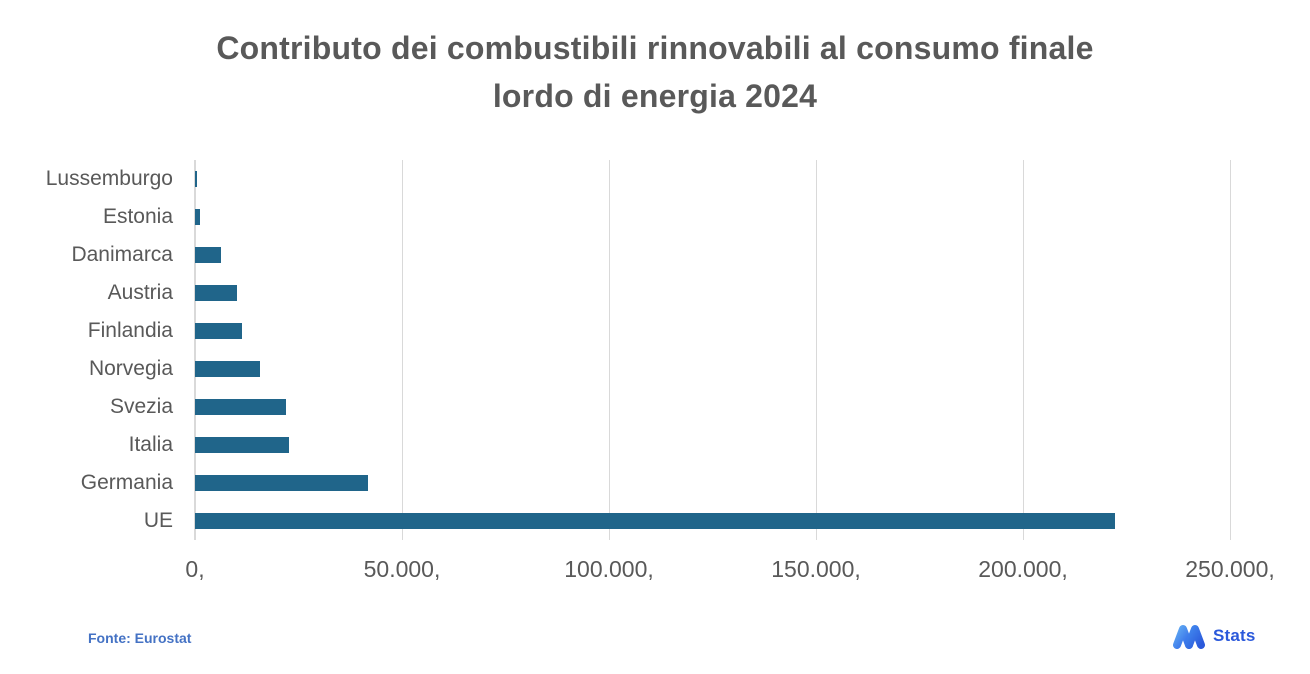  What do you see at coordinates (196, 179) in the screenshot?
I see `bar-lussemburgo` at bounding box center [196, 179].